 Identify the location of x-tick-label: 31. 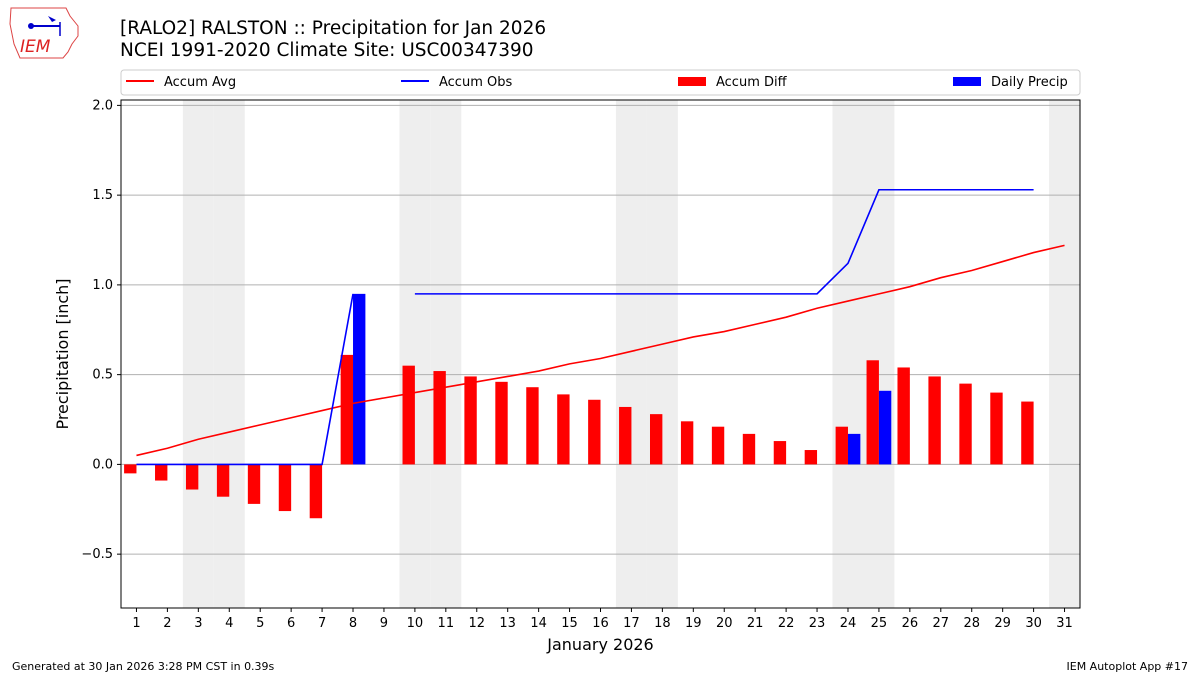
(1064, 623).